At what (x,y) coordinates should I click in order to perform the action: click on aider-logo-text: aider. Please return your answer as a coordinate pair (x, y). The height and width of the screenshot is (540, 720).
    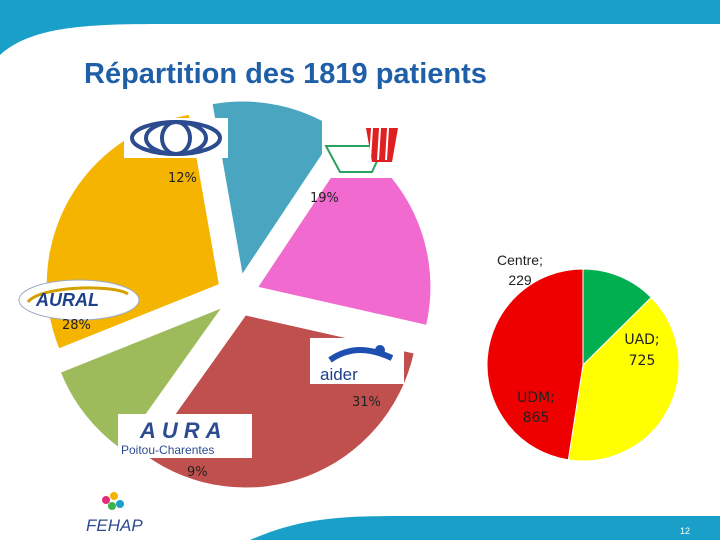
    Looking at the image, I should click on (339, 374).